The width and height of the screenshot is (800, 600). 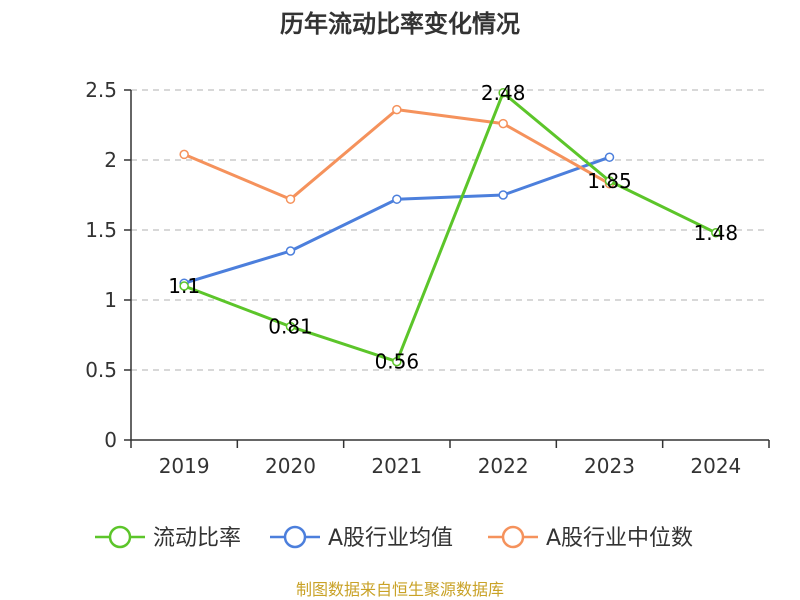 What do you see at coordinates (101, 370) in the screenshot?
I see `y-tick-label: 0.5` at bounding box center [101, 370].